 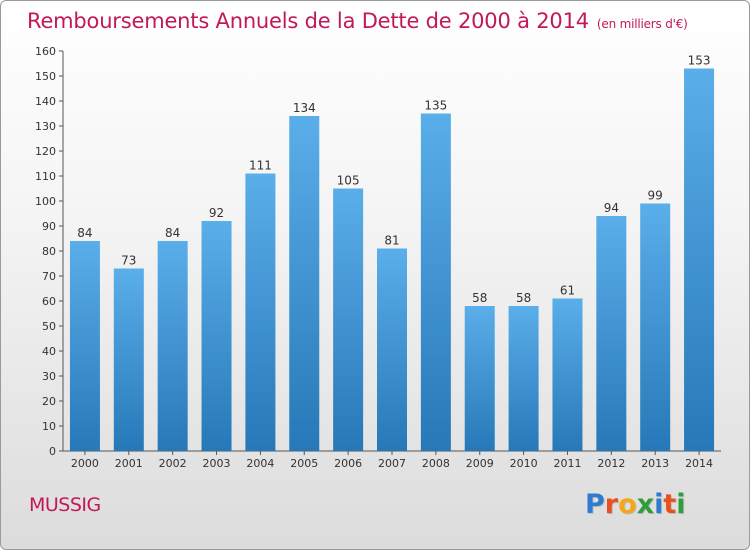 What do you see at coordinates (304, 108) in the screenshot?
I see `data-label: 134` at bounding box center [304, 108].